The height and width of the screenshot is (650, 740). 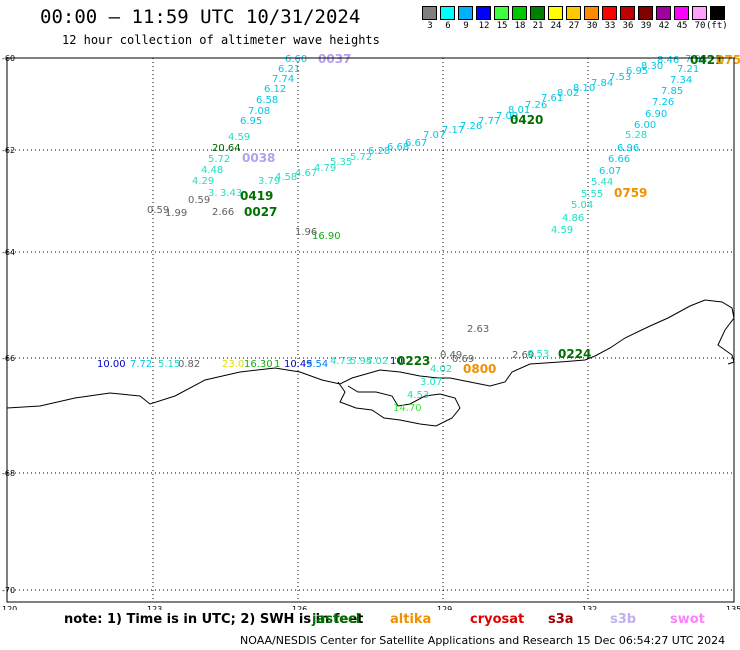 I want to click on legend-label: 39, so click(x=646, y=26).